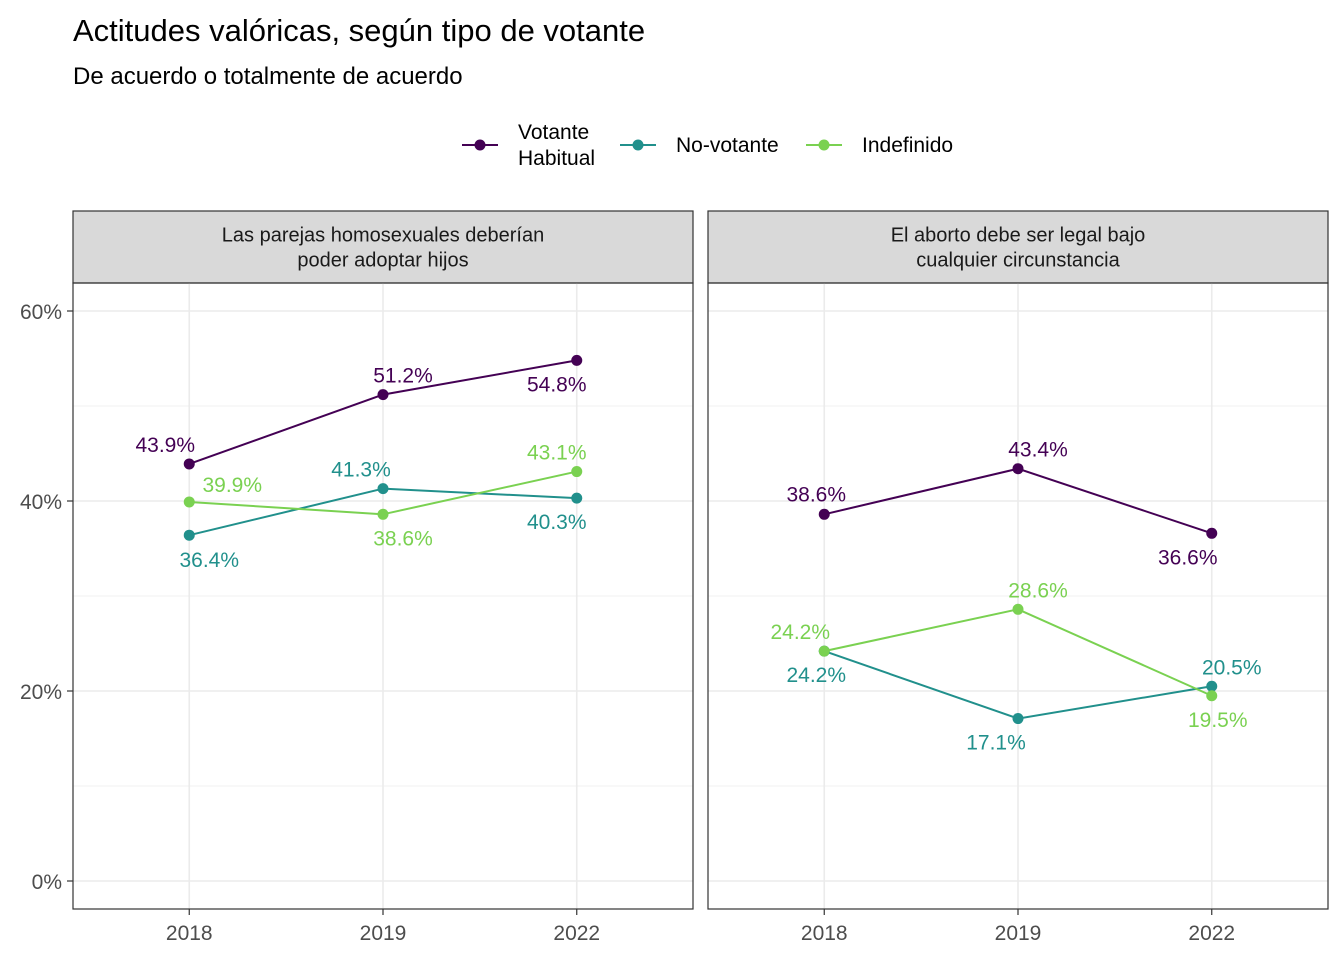 This screenshot has height=960, width=1344. Describe the element at coordinates (556, 158) in the screenshot. I see `legend-label: Habitual` at that location.